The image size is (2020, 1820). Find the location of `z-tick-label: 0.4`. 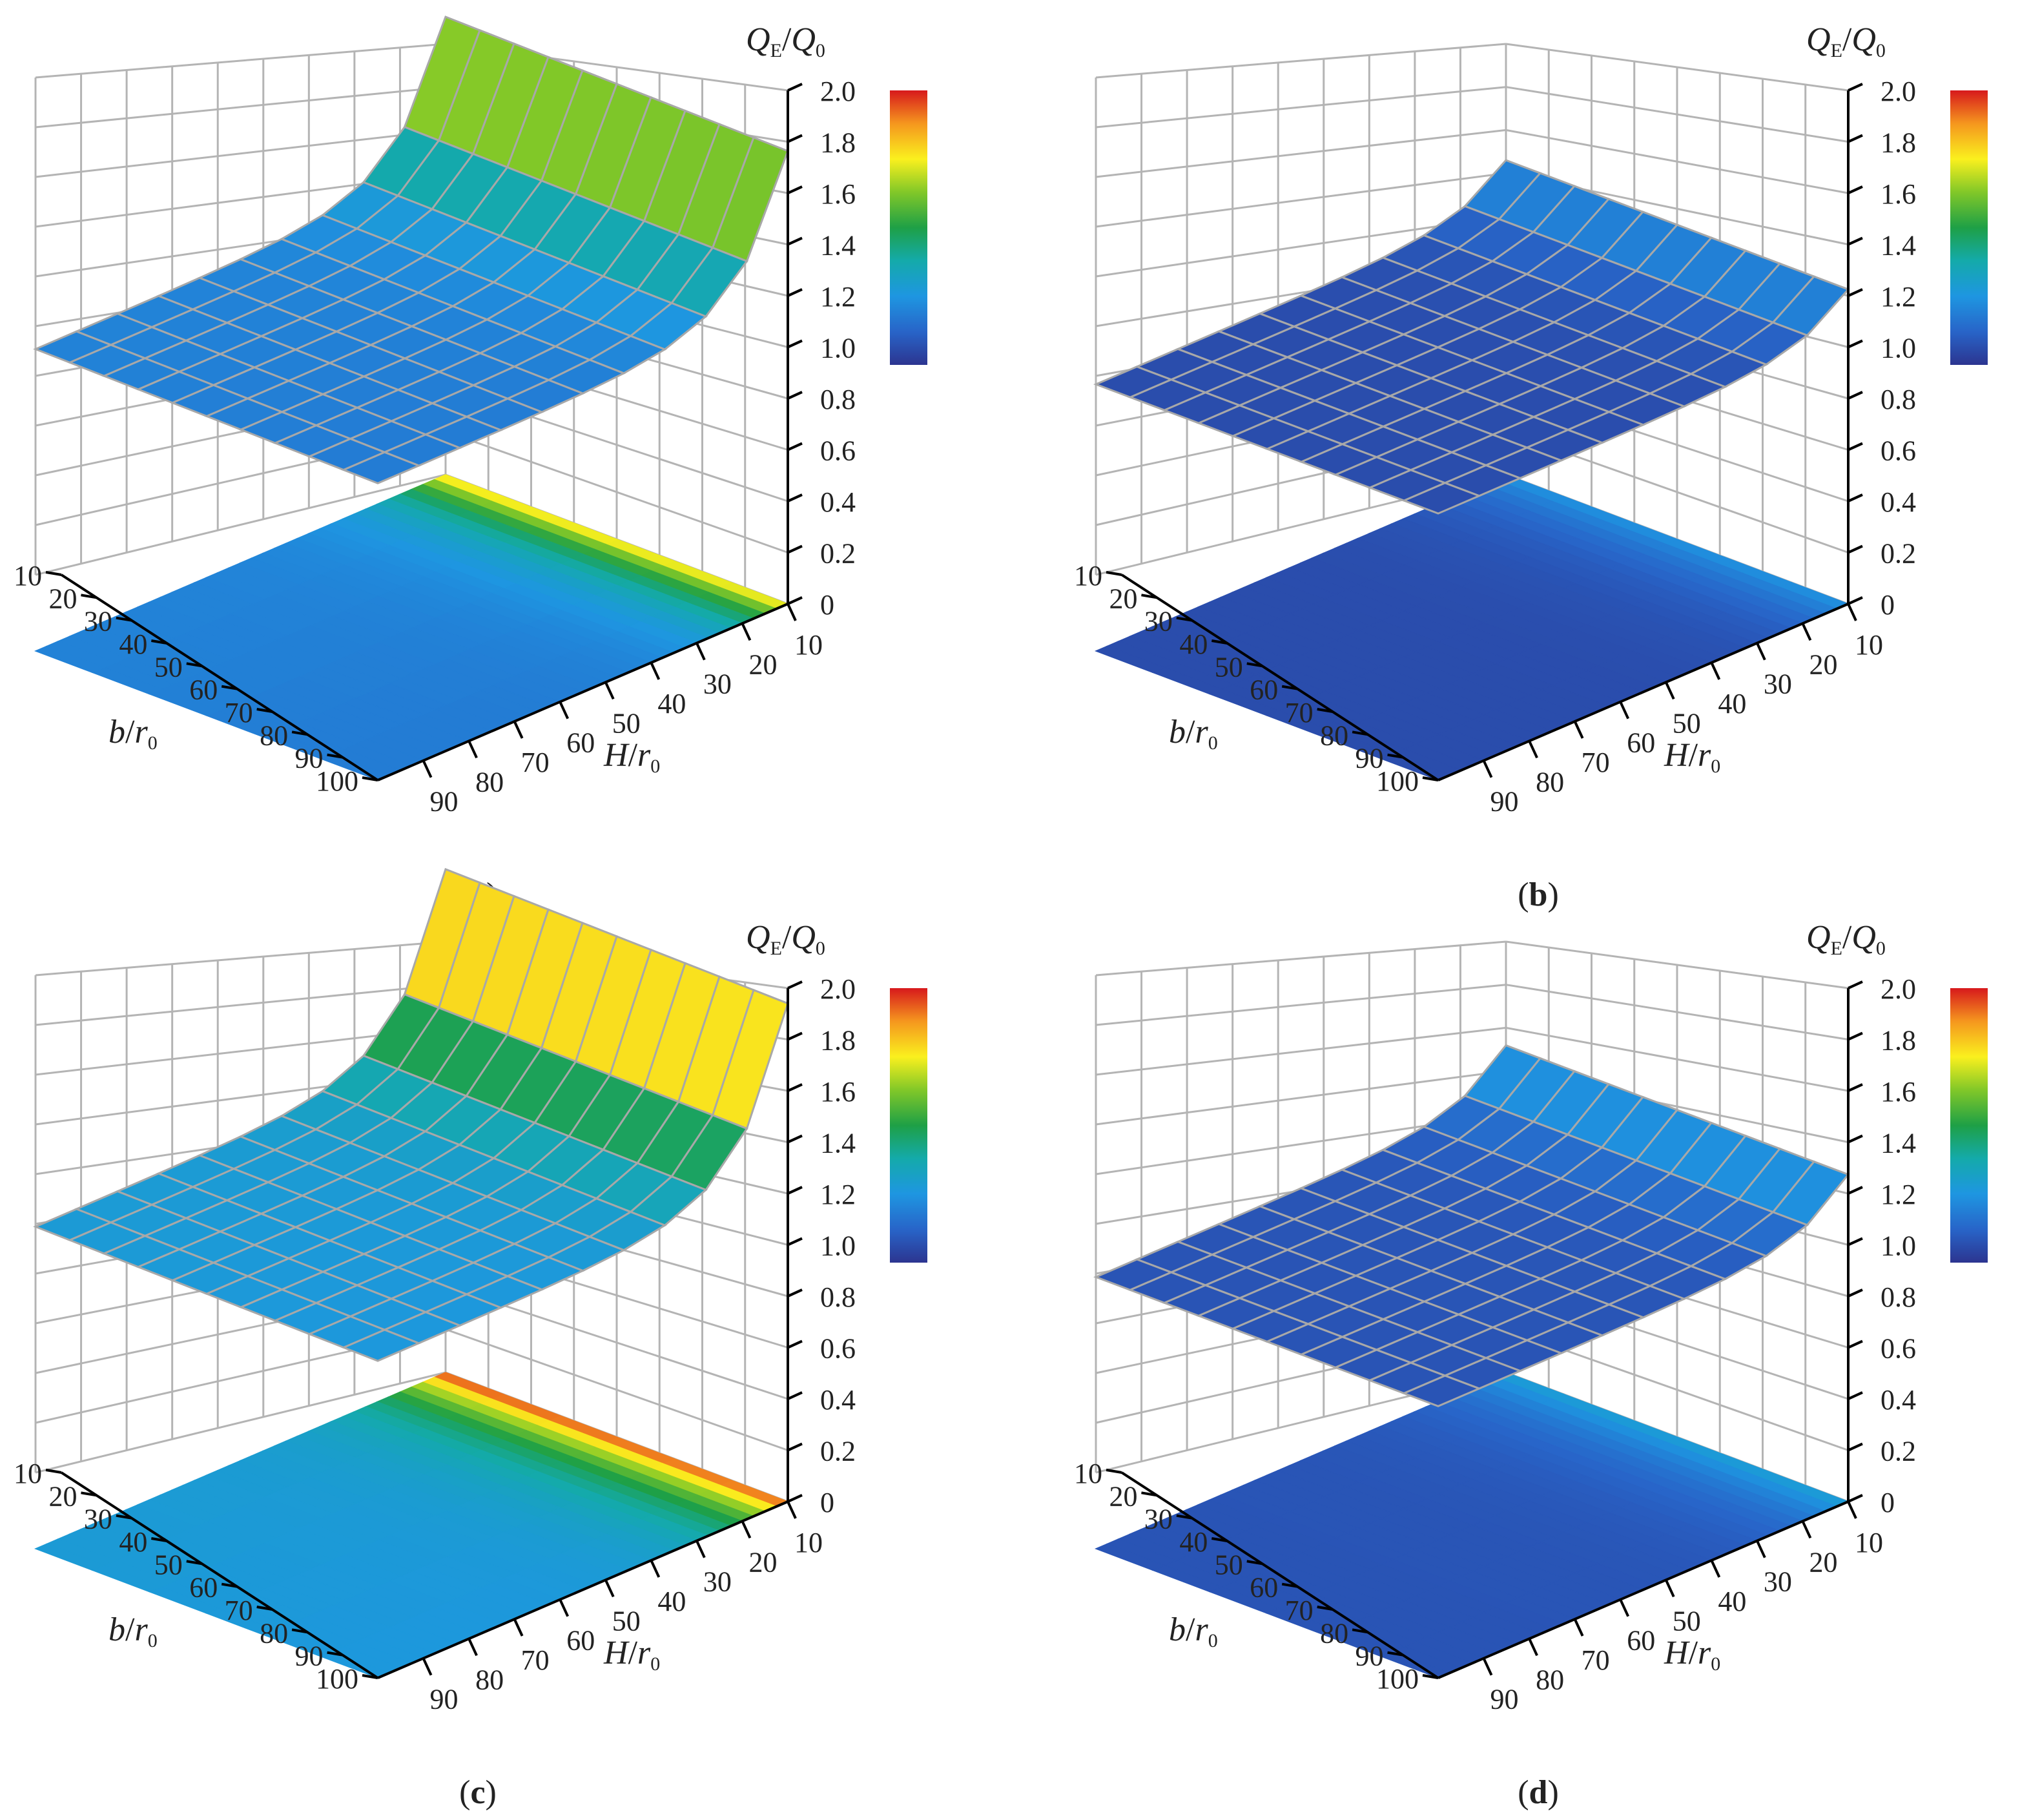

z-tick-label: 0.4 is located at coordinates (1898, 502).